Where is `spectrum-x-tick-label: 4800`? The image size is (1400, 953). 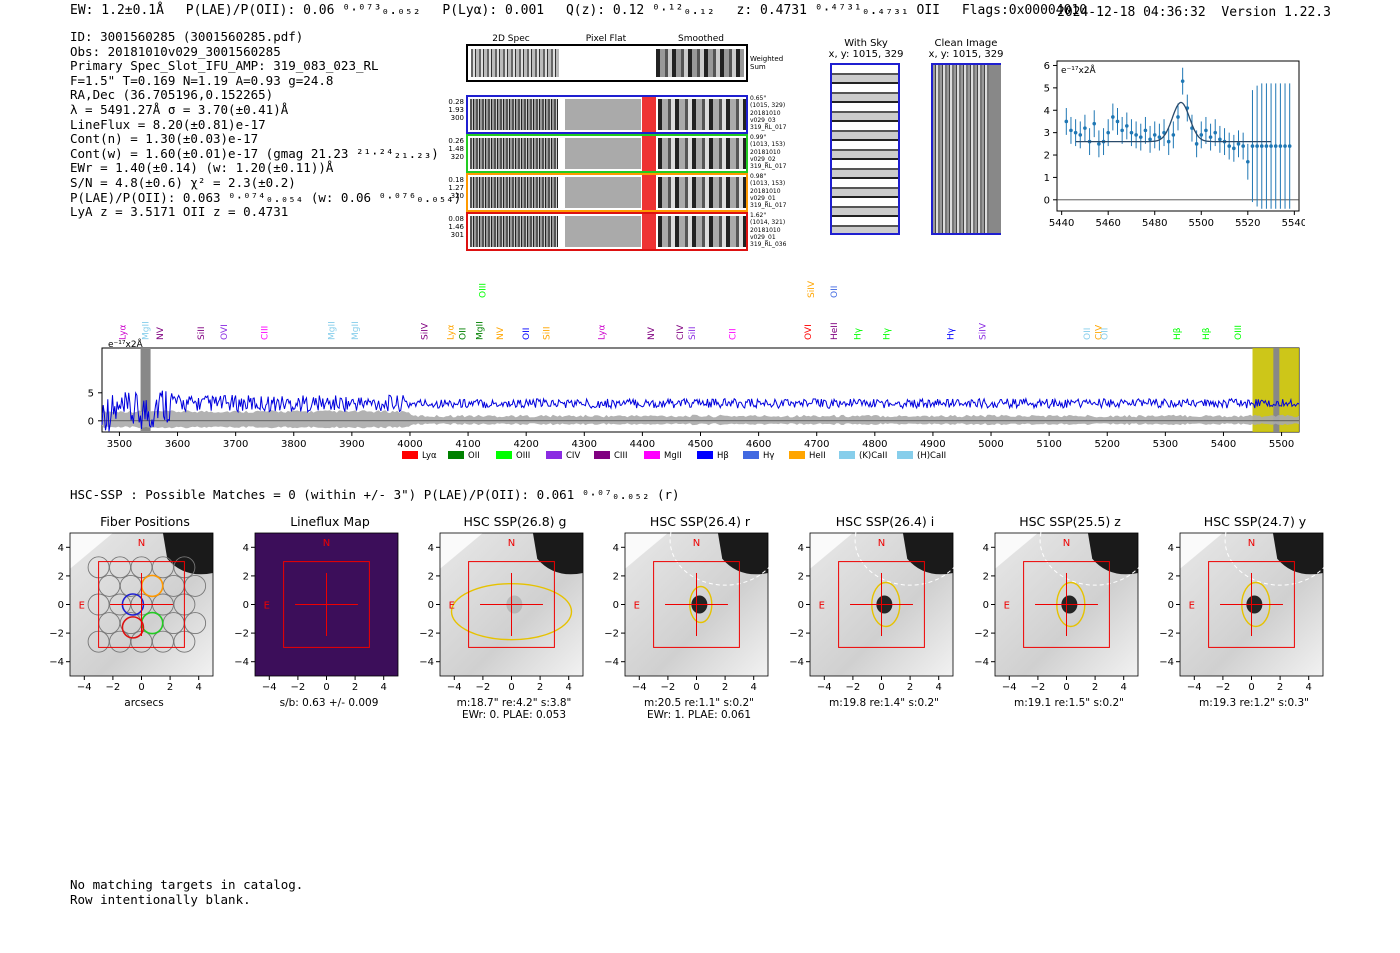 spectrum-x-tick-label: 4800 is located at coordinates (874, 444).